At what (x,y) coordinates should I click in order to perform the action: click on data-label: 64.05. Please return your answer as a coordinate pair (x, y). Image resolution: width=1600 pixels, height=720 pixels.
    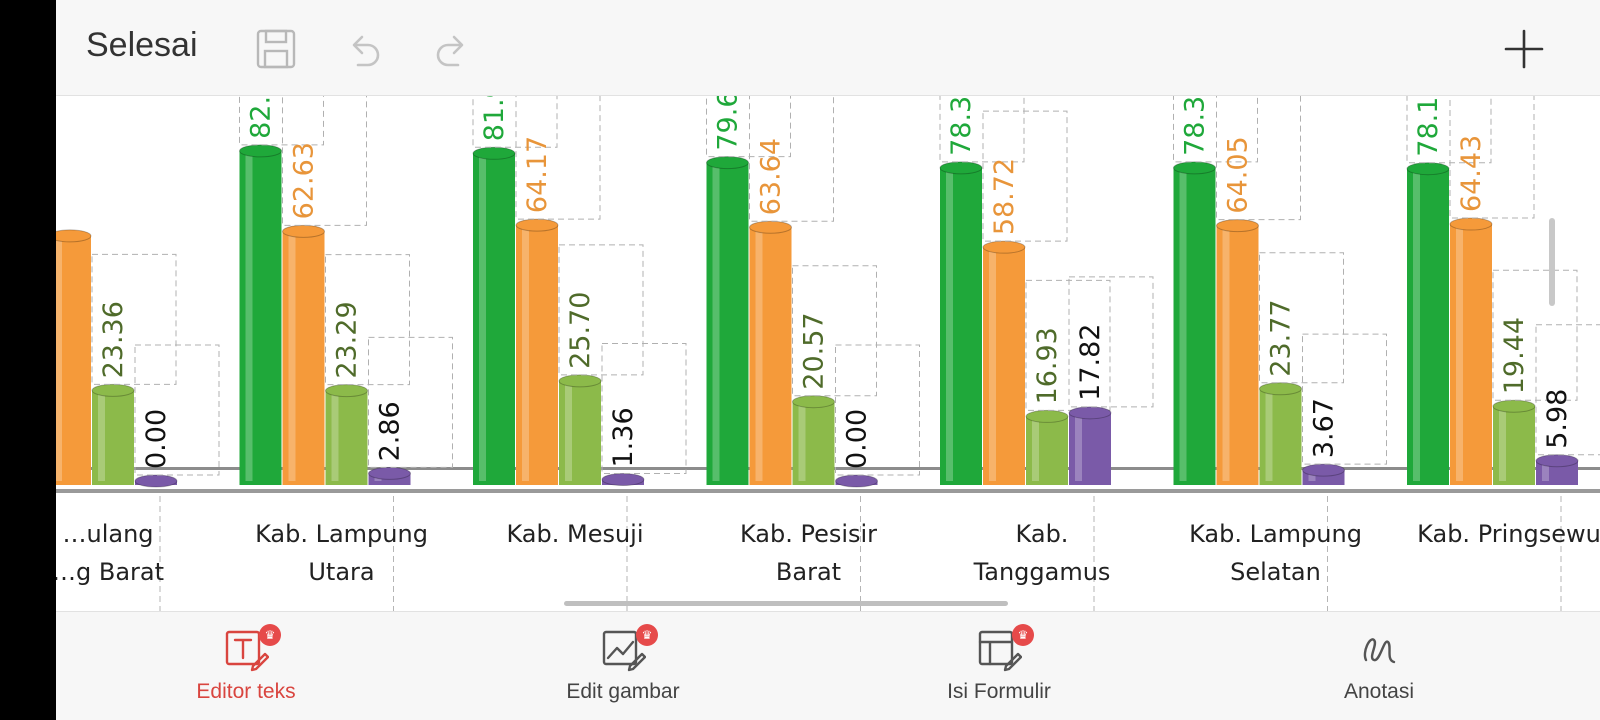
    Looking at the image, I should click on (1238, 174).